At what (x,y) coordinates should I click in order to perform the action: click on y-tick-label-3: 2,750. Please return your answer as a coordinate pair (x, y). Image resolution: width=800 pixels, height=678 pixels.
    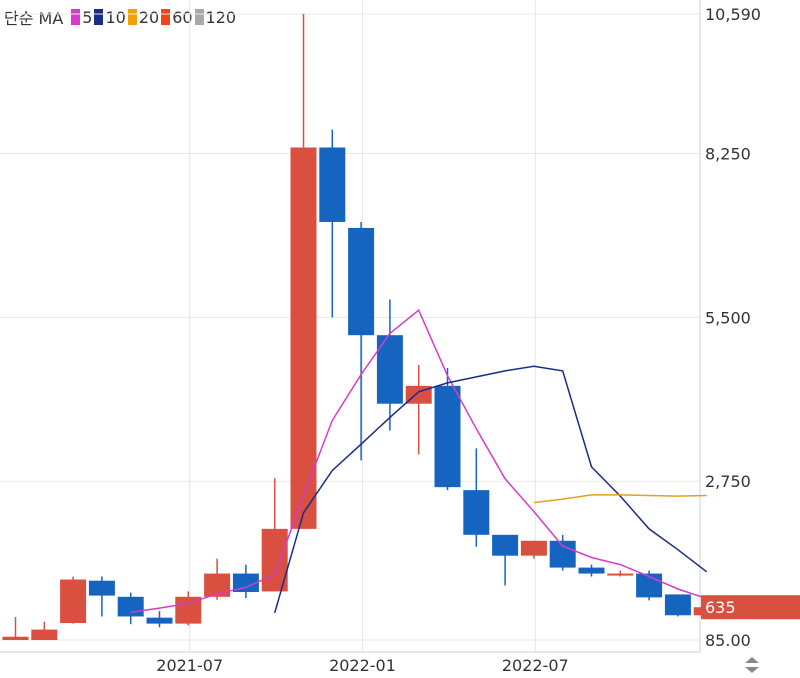
    Looking at the image, I should click on (728, 481).